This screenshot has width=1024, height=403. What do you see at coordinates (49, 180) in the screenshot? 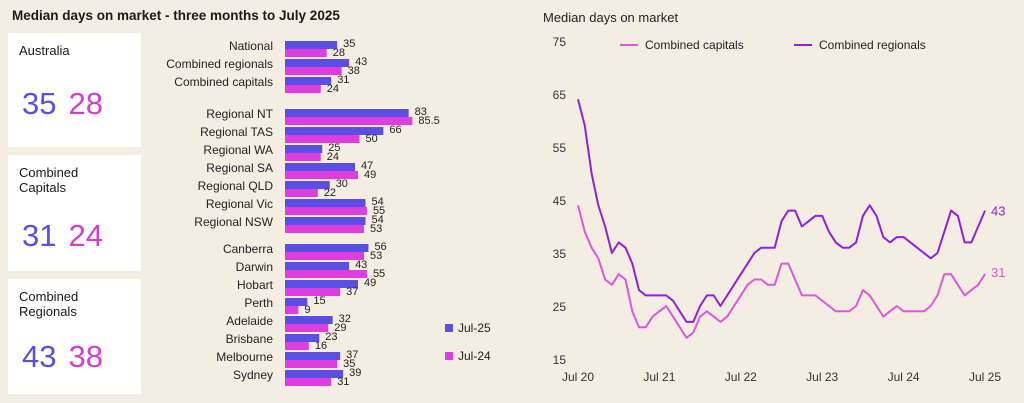
I see `card-label: Combined Capitals` at bounding box center [49, 180].